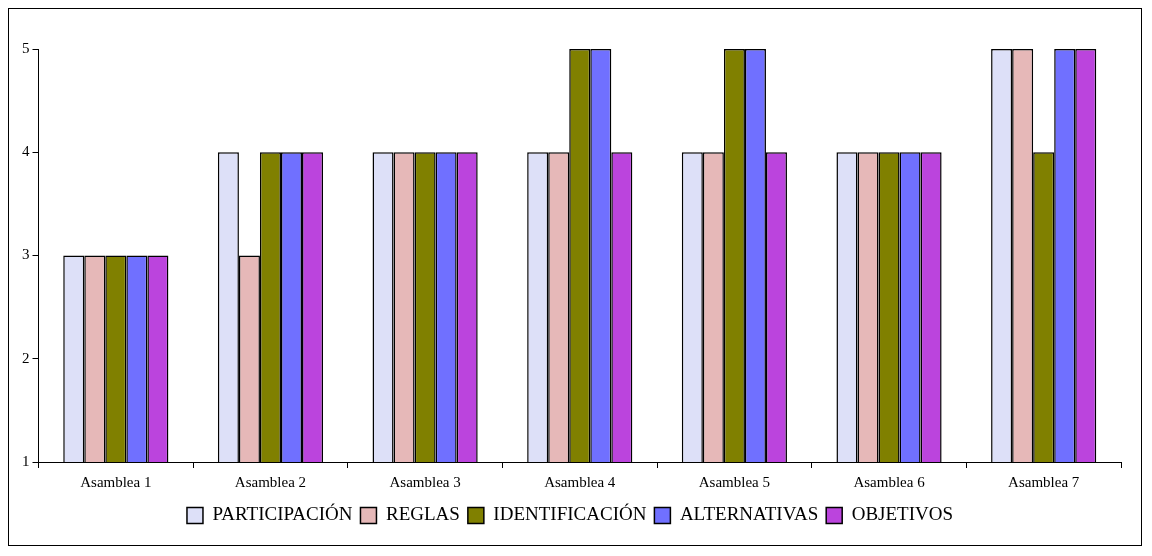 This screenshot has height=556, width=1152. What do you see at coordinates (26, 47) in the screenshot?
I see `y-tick-label: 5` at bounding box center [26, 47].